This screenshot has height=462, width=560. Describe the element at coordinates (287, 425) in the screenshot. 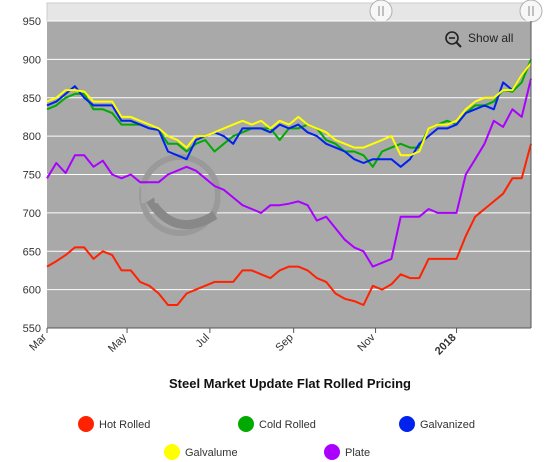

I see `legend-label: Cold Rolled` at that location.